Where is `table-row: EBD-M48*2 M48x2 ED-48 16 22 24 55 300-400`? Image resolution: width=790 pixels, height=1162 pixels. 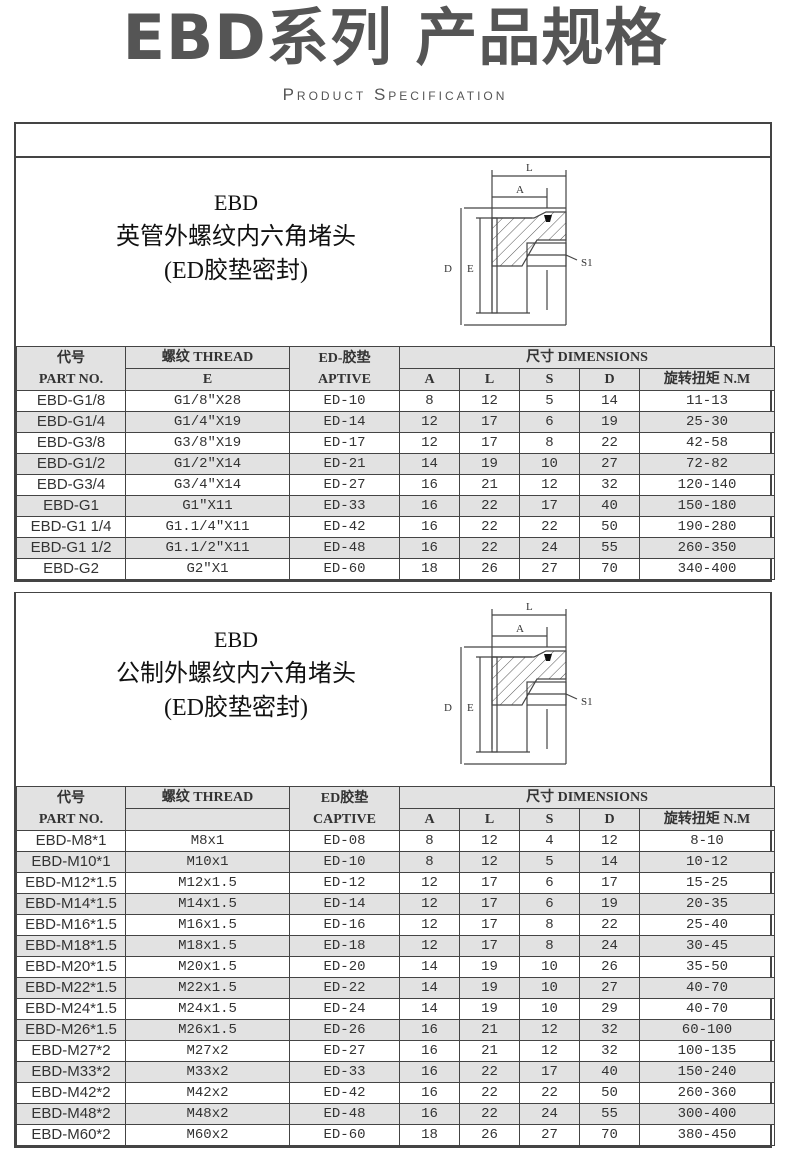
table-row: EBD-M48*2 M48x2 ED-48 16 22 24 55 300-400 is located at coordinates (396, 1114).